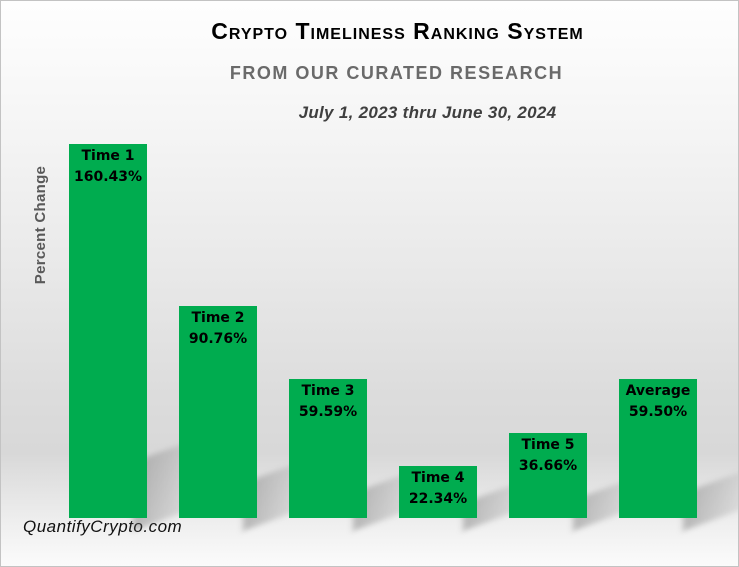  What do you see at coordinates (328, 412) in the screenshot?
I see `bar-value: 59.59%` at bounding box center [328, 412].